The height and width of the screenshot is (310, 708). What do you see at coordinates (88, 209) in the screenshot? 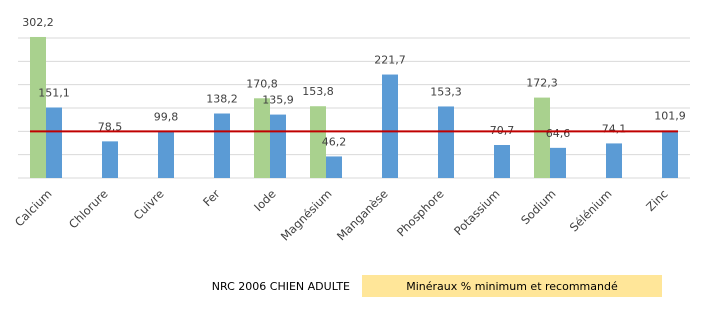
I see `x-tick-label: Chlorure` at bounding box center [88, 209].